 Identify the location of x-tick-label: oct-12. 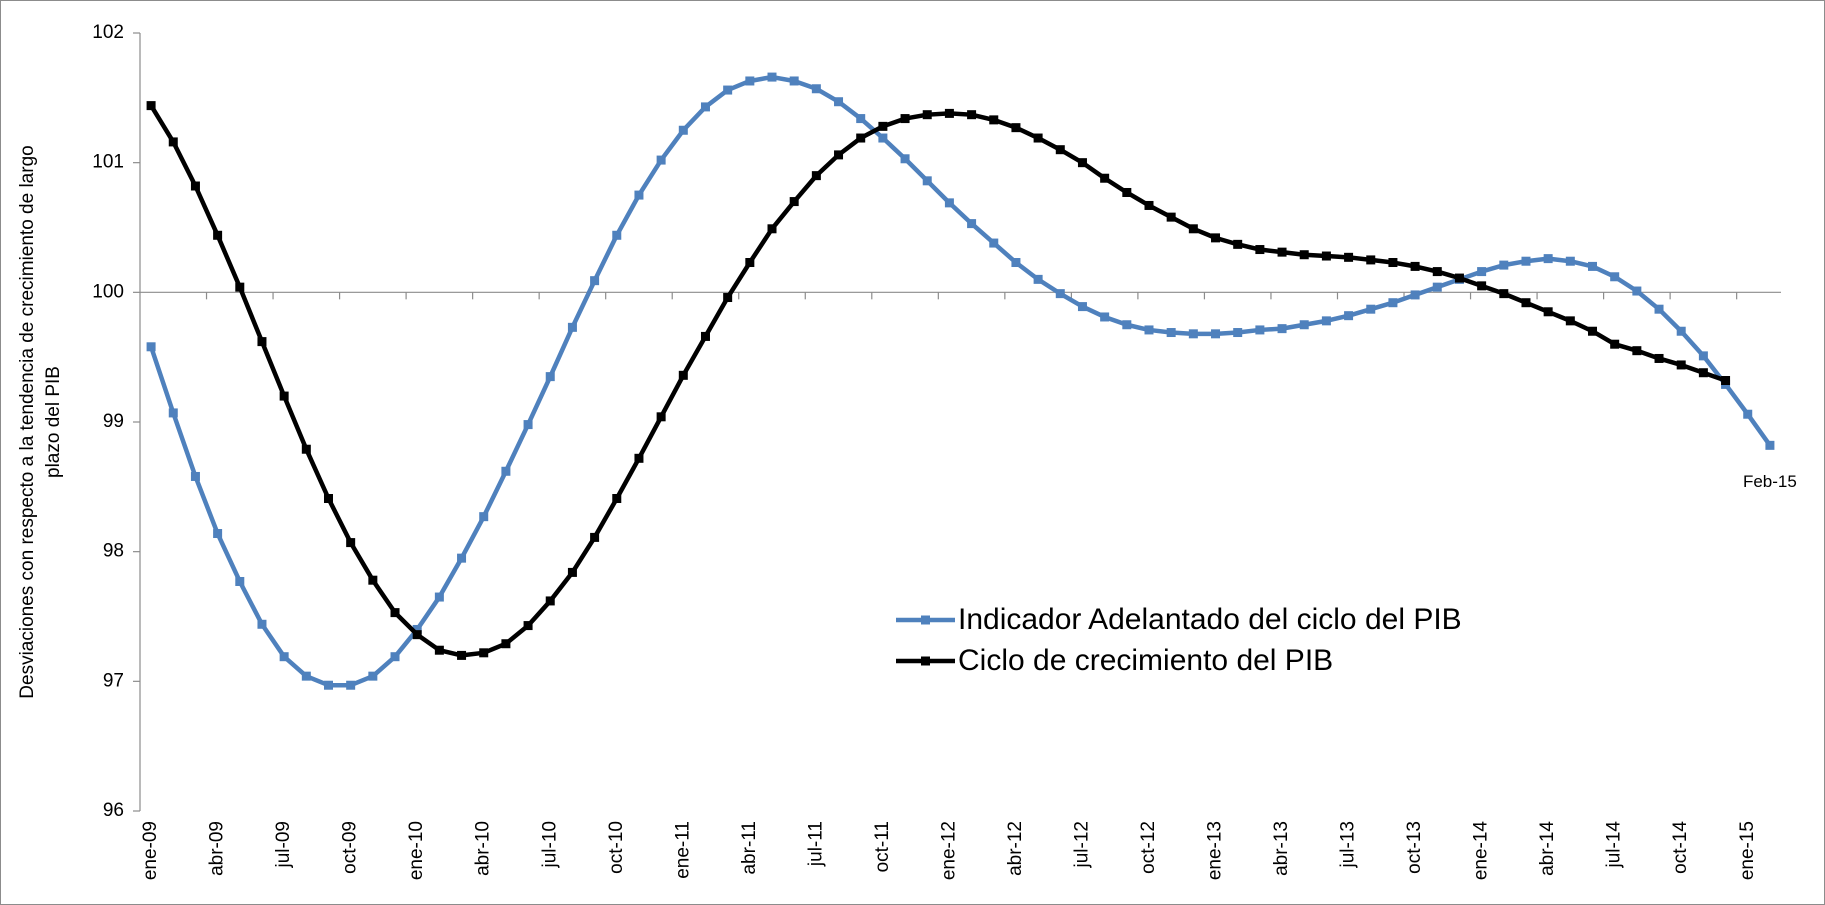
(1148, 847).